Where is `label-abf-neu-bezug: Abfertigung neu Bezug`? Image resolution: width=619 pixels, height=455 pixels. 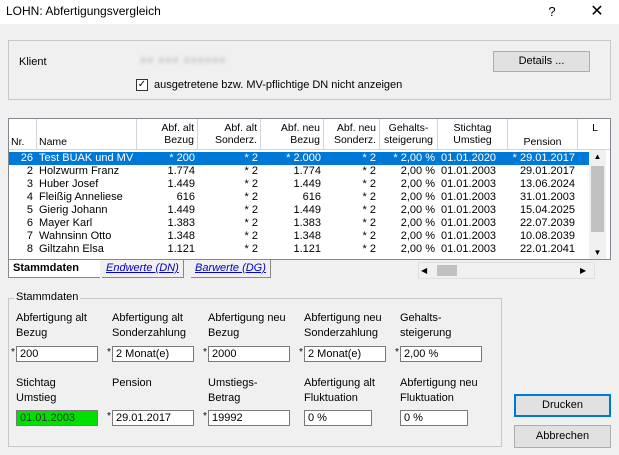
label-abf-neu-bezug: Abfertigung neu Bezug is located at coordinates (247, 325).